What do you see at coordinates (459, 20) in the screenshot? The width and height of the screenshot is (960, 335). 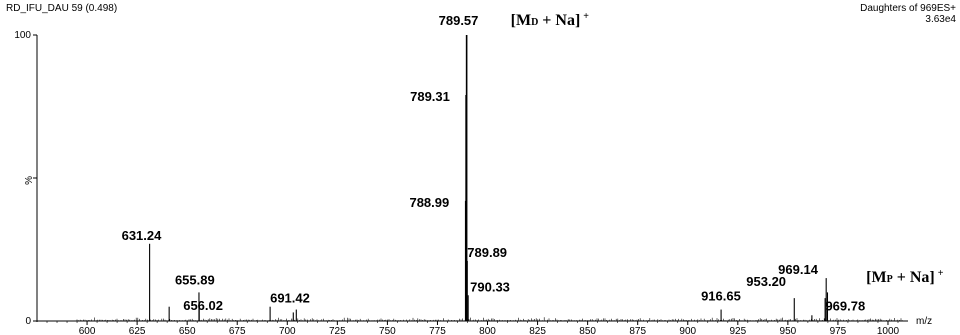 I see `peak-label: 789.57` at bounding box center [459, 20].